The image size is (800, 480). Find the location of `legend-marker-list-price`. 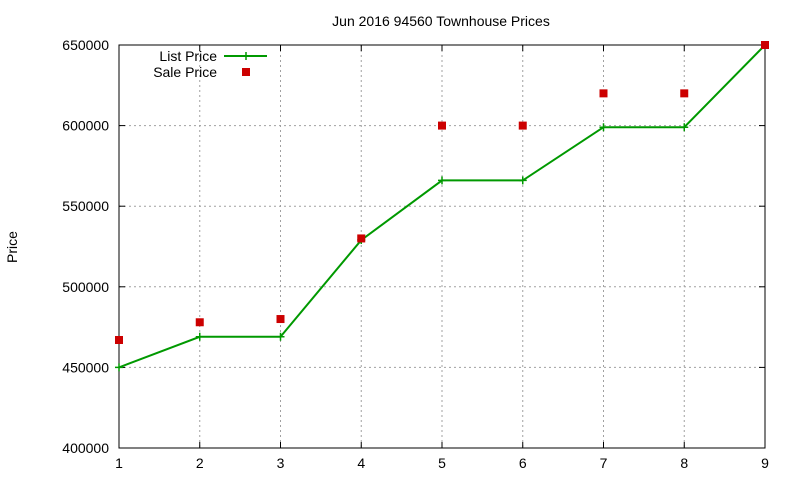

legend-marker-list-price is located at coordinates (246, 56).